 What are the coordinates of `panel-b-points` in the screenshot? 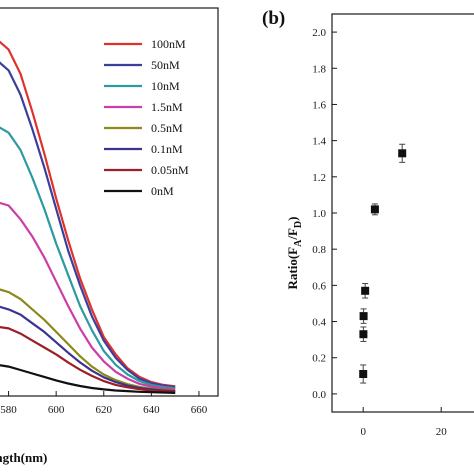 It's located at (383, 263).